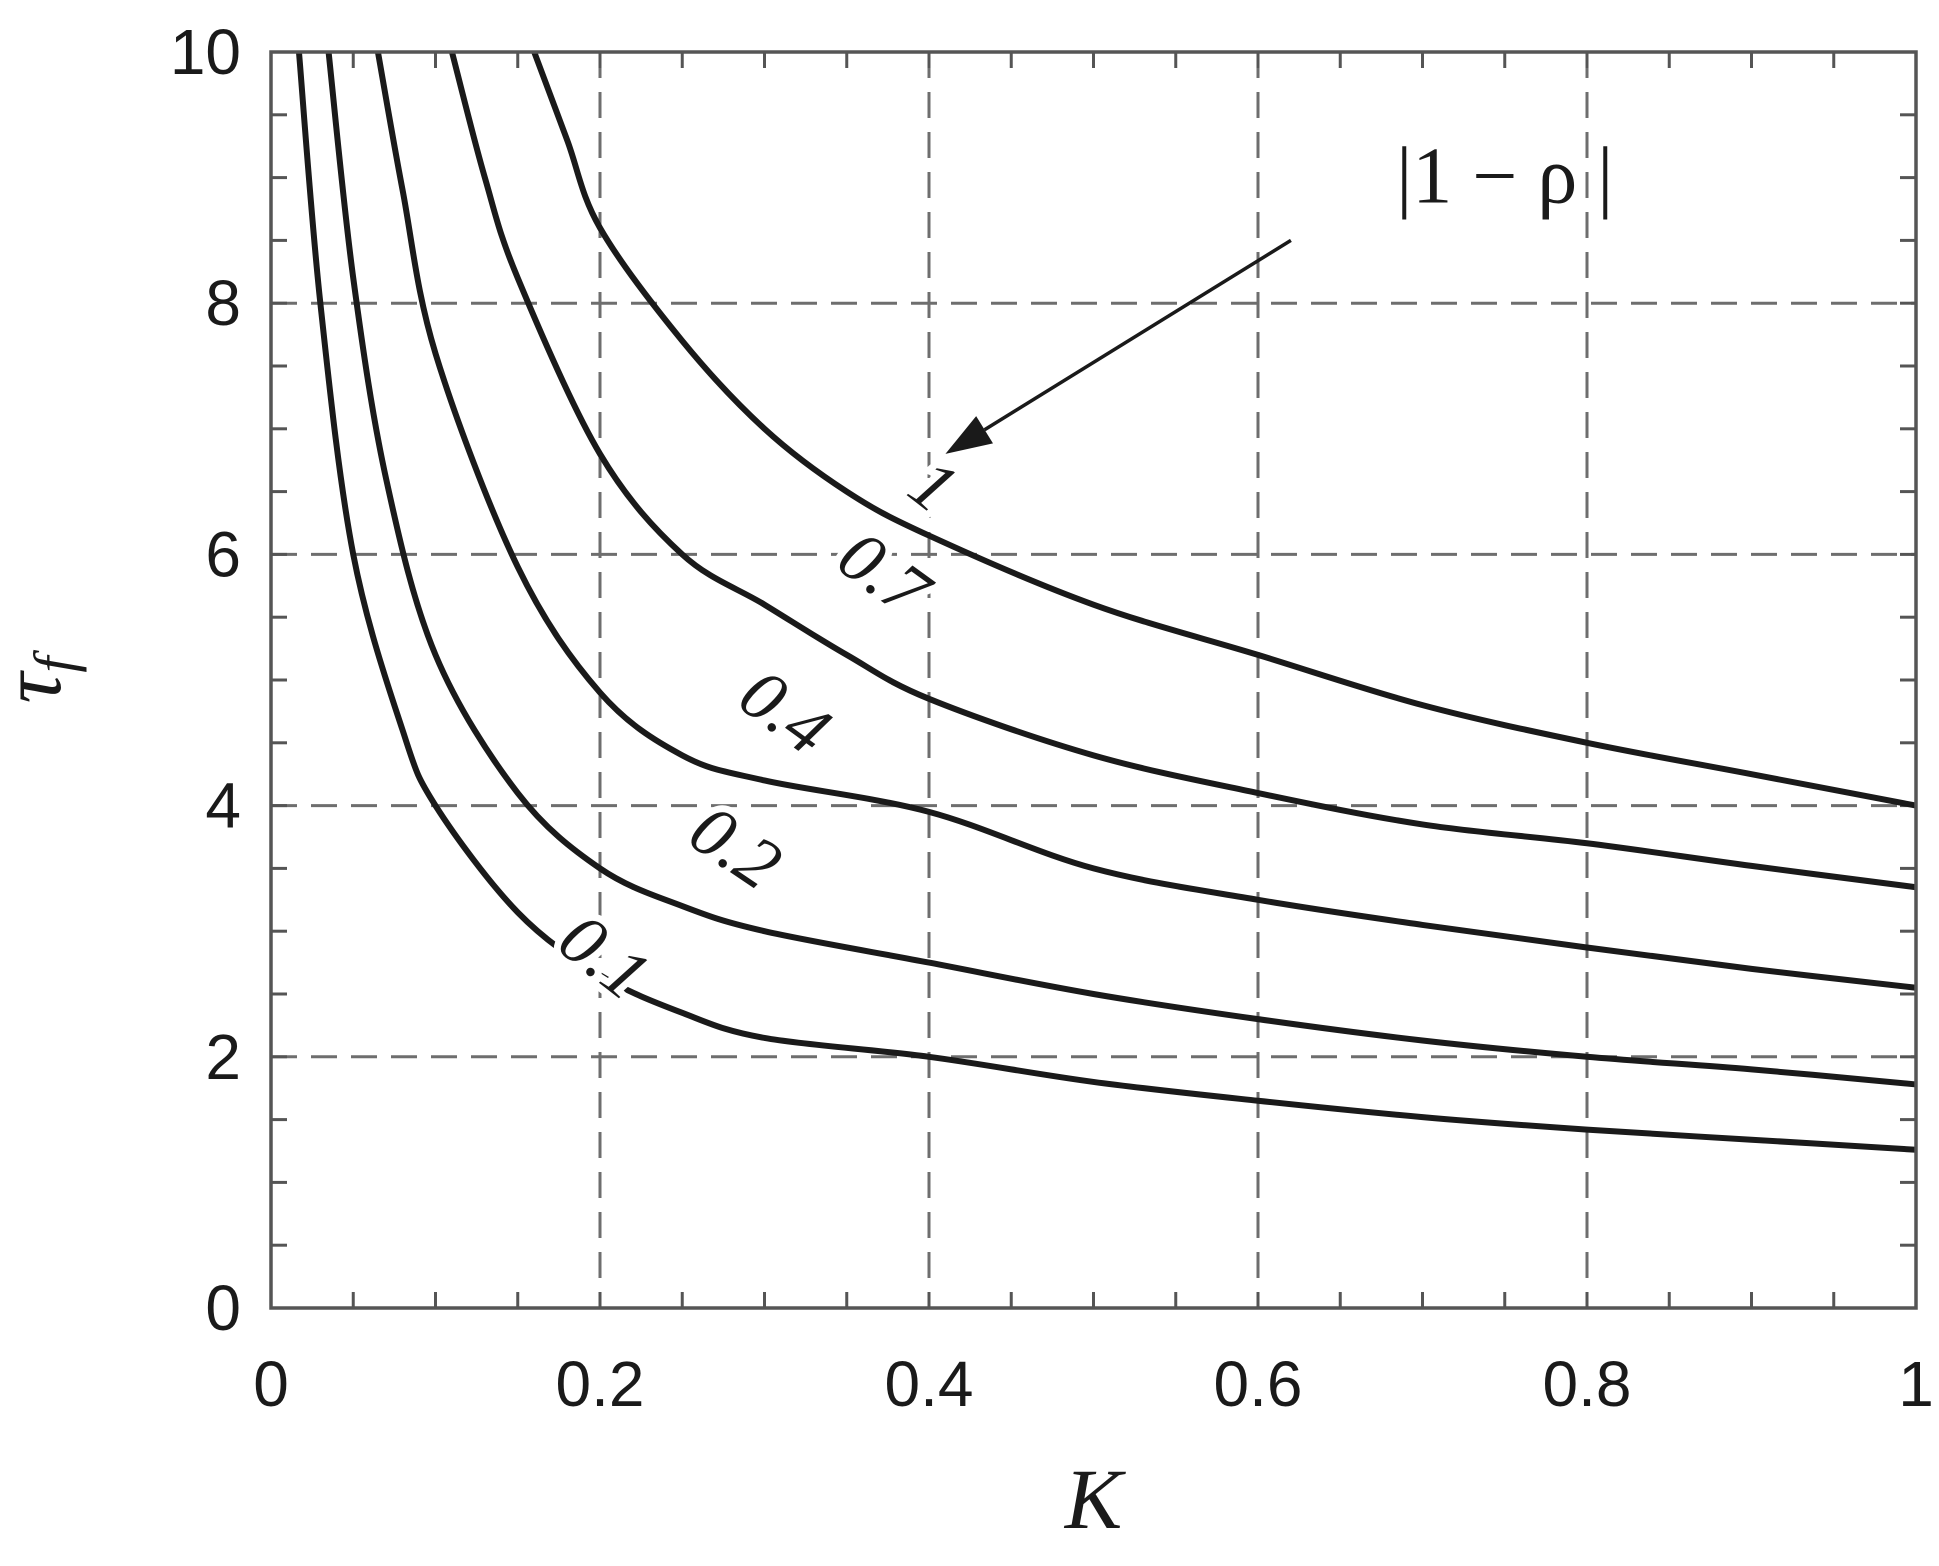 This screenshot has height=1566, width=1939. I want to click on annotation-arrow-head, so click(969, 435).